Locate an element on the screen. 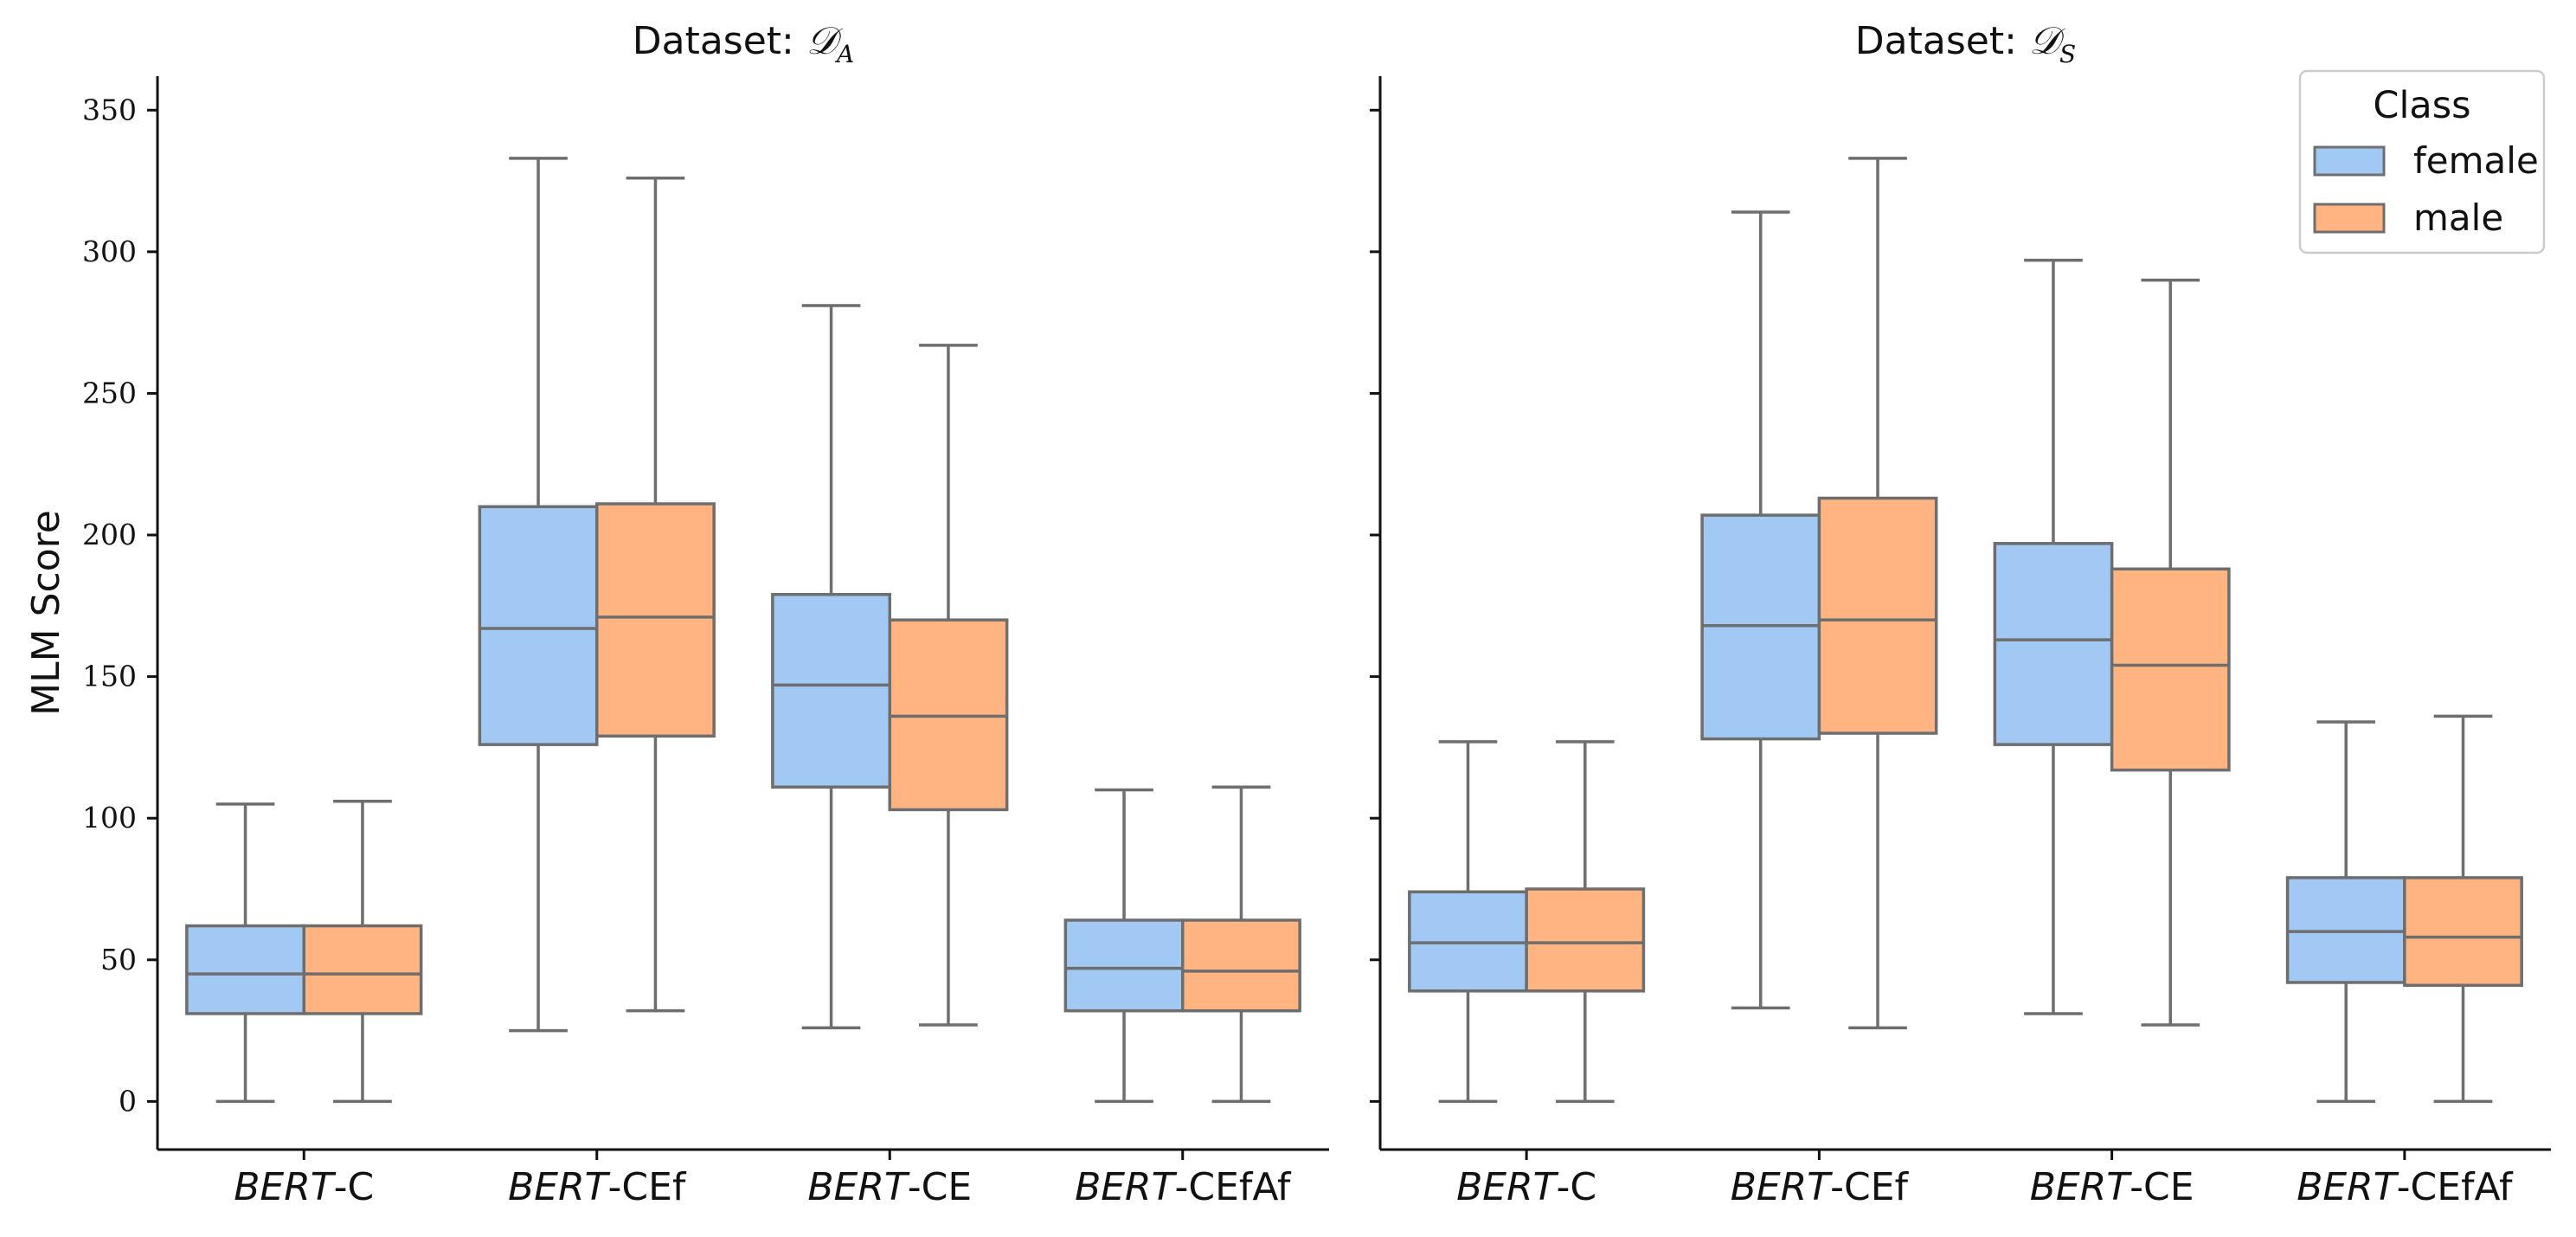 Image resolution: width=2576 pixels, height=1237 pixels. legend-label-male: male is located at coordinates (2458, 218).